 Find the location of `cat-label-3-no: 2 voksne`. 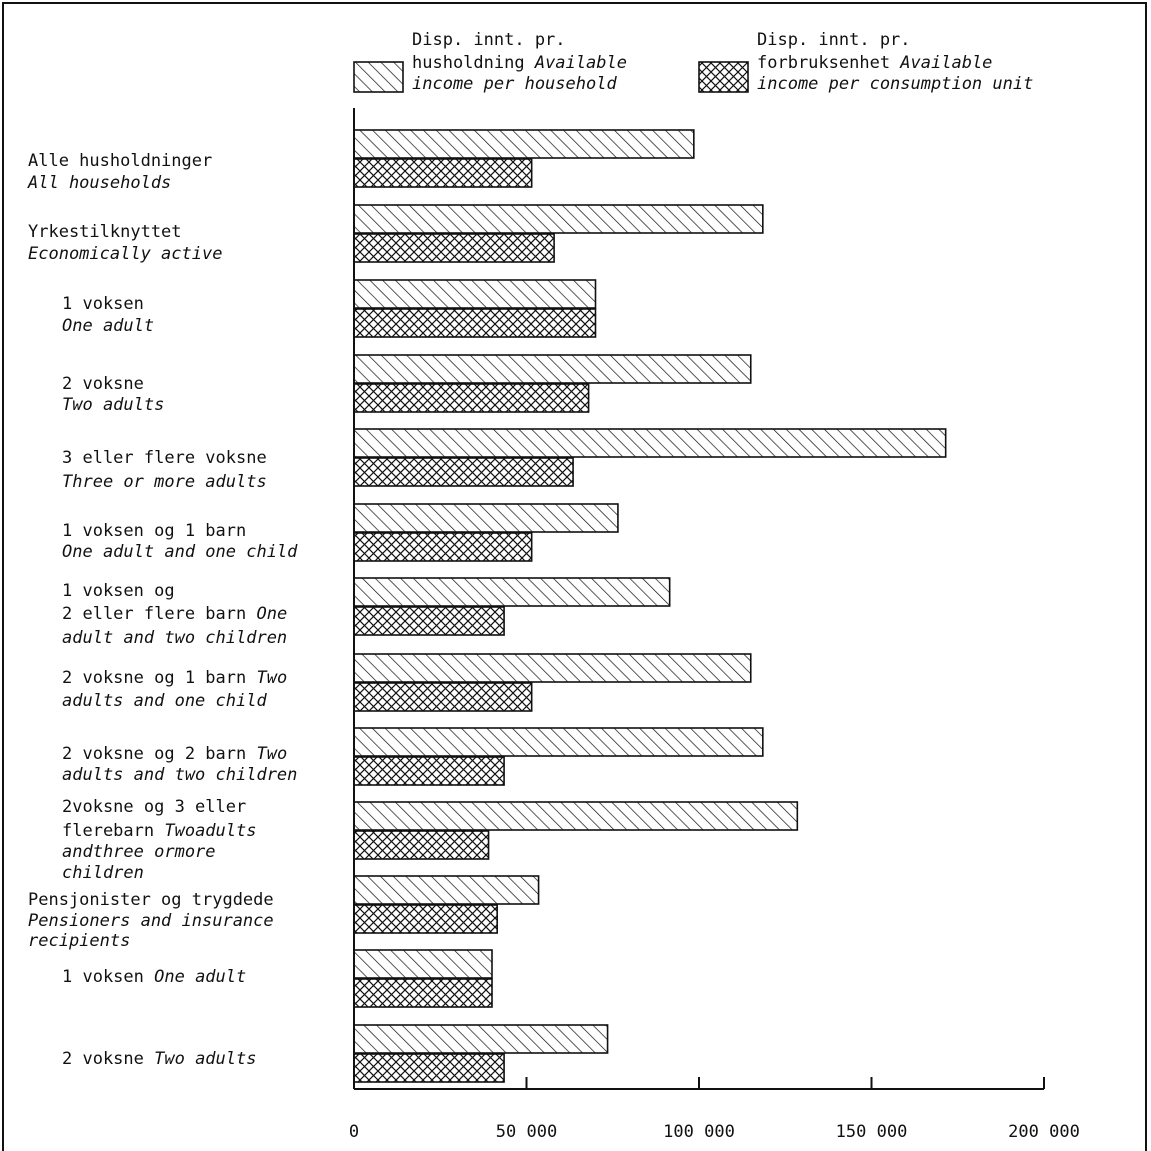

cat-label-3-no: 2 voksne is located at coordinates (103, 384).